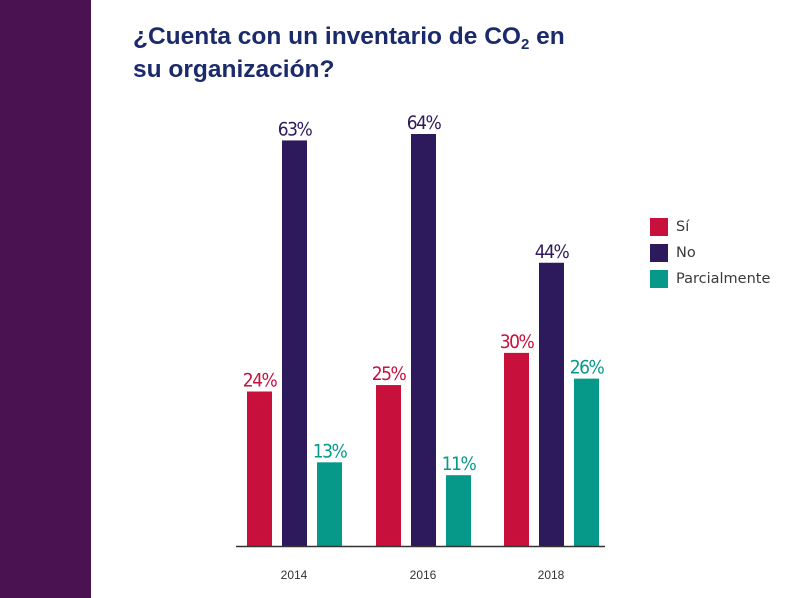  I want to click on title-text-line2: su organización?, so click(234, 69).